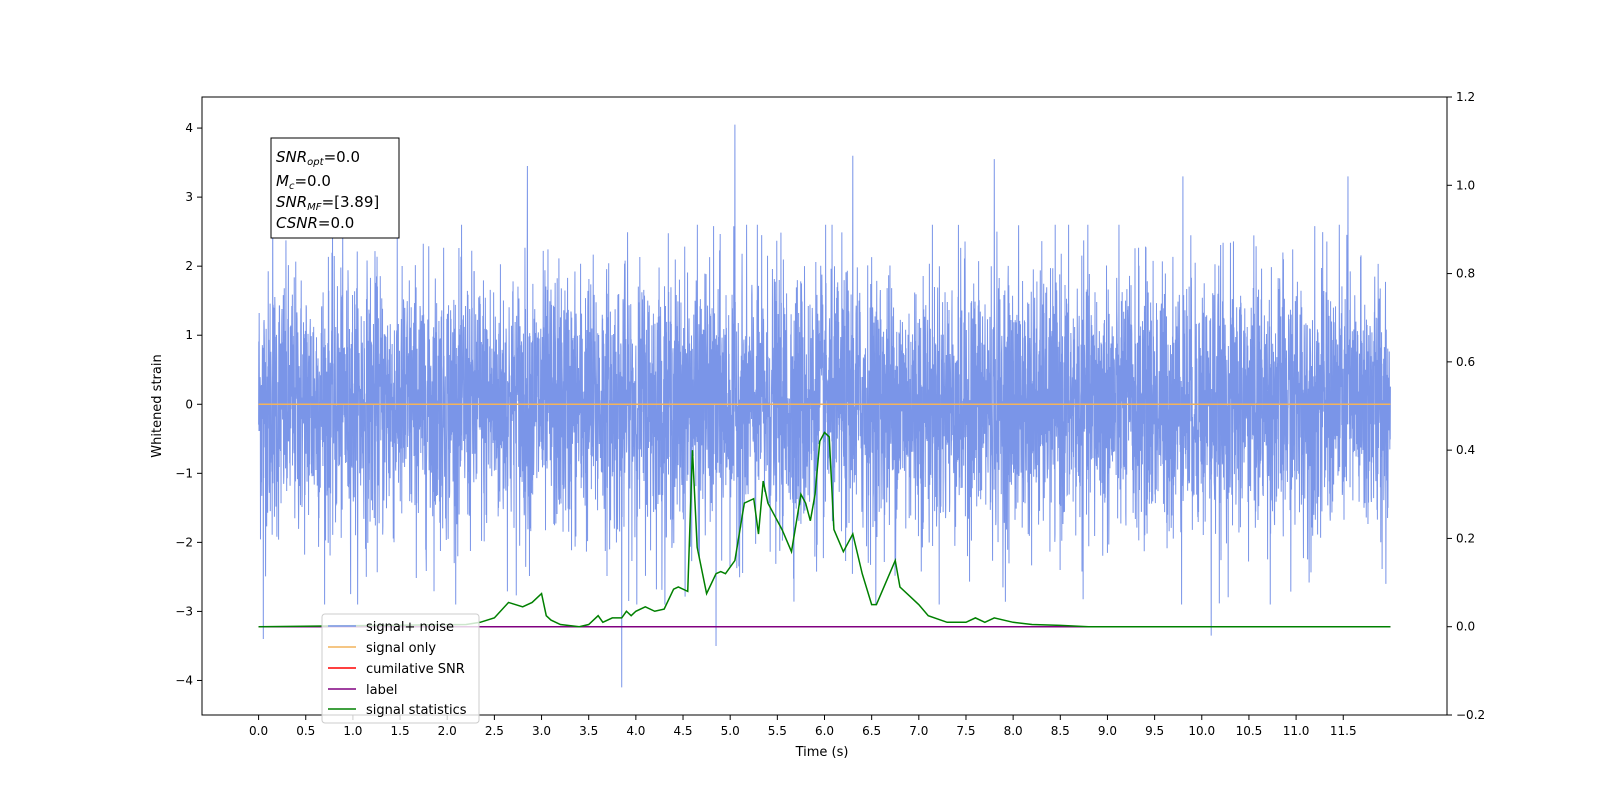 This screenshot has width=1600, height=800. I want to click on y-tick-label-left: 0, so click(189, 404).